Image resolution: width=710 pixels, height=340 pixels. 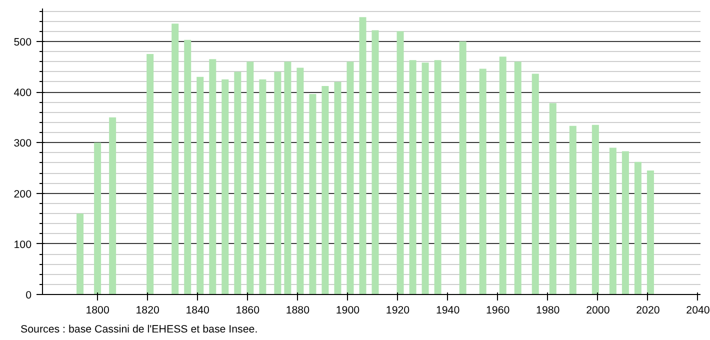 What do you see at coordinates (148, 310) in the screenshot?
I see `x-tick-label: 1820` at bounding box center [148, 310].